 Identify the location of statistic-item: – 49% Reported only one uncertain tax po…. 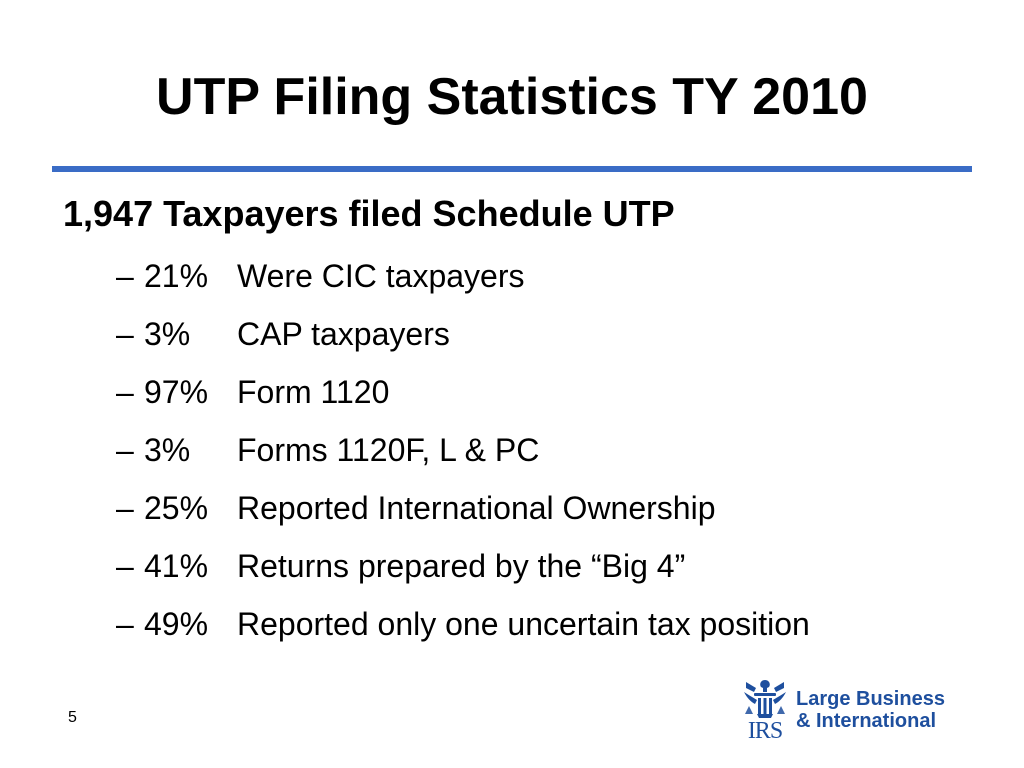
(463, 624).